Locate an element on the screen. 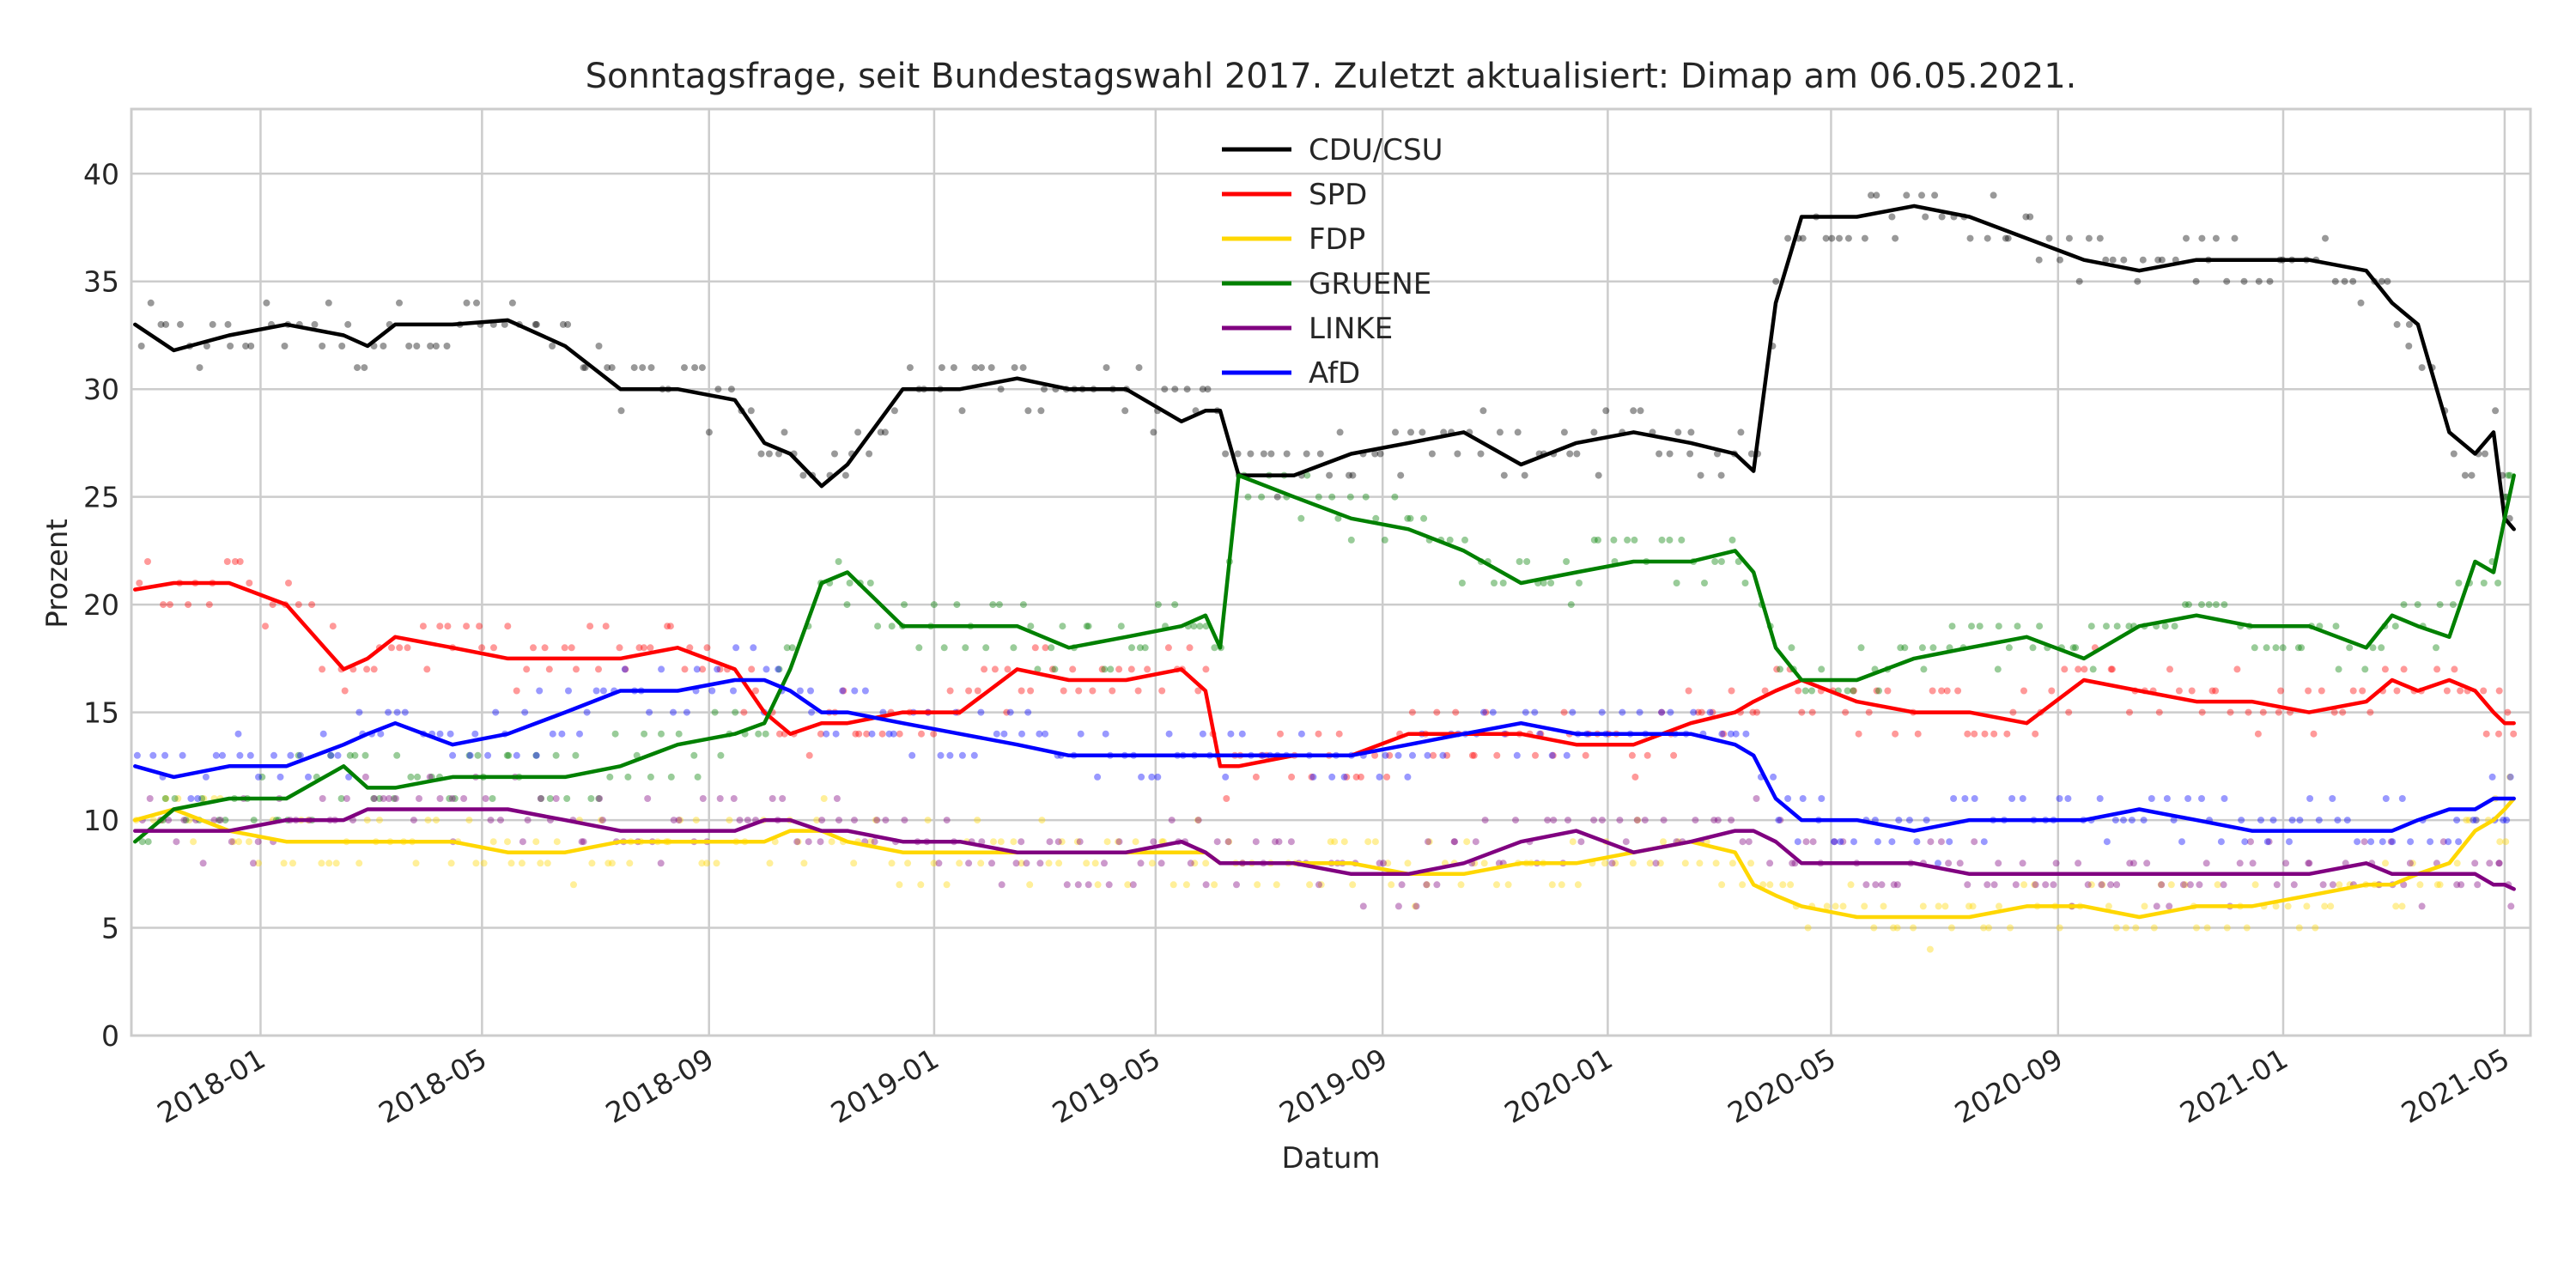 This screenshot has width=2576, height=1288. legend: CDU/CSU SPD FDP GRUENE LINKE AfD is located at coordinates (1332, 262).